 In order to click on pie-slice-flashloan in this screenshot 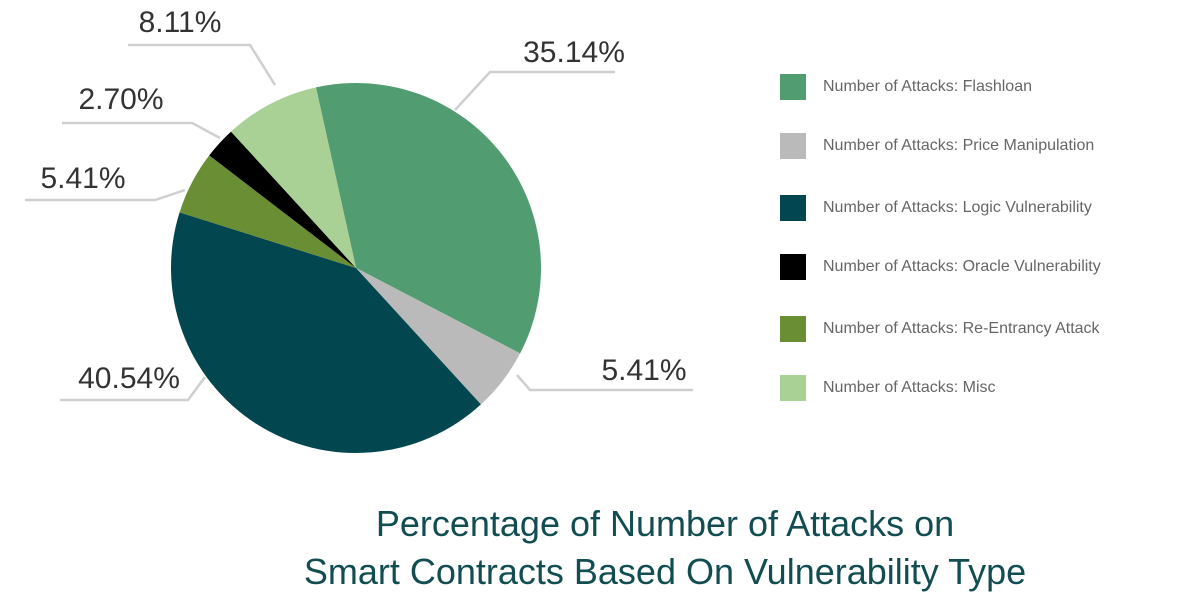, I will do `click(428, 218)`.